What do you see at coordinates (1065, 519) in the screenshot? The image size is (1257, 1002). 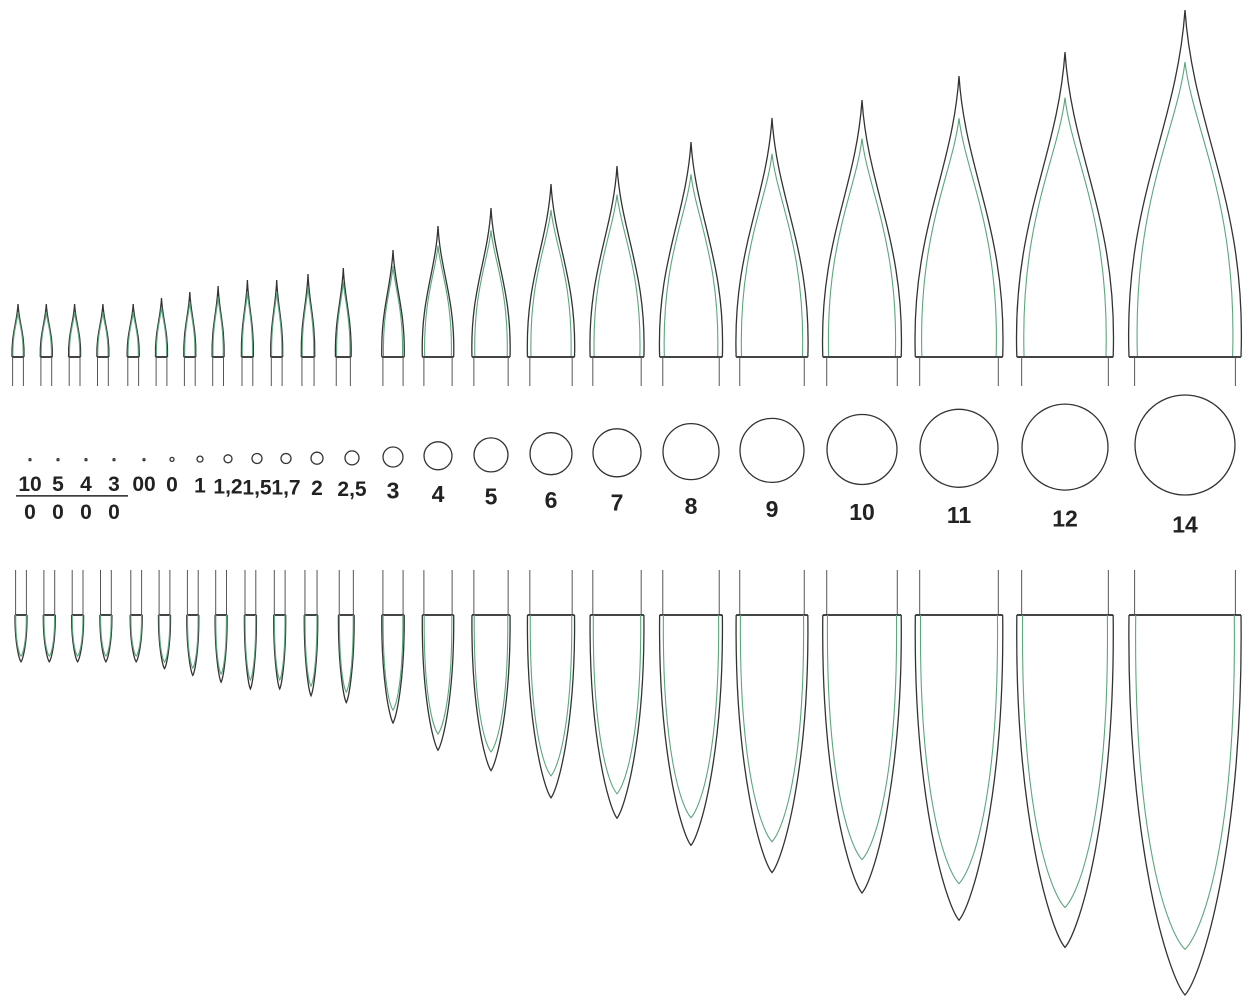 I see `size-label: 12` at bounding box center [1065, 519].